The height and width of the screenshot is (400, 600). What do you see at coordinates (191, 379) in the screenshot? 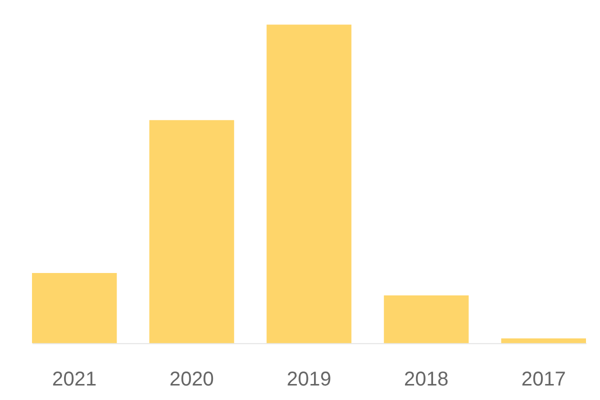
I see `x-tick-label: 2020` at bounding box center [191, 379].